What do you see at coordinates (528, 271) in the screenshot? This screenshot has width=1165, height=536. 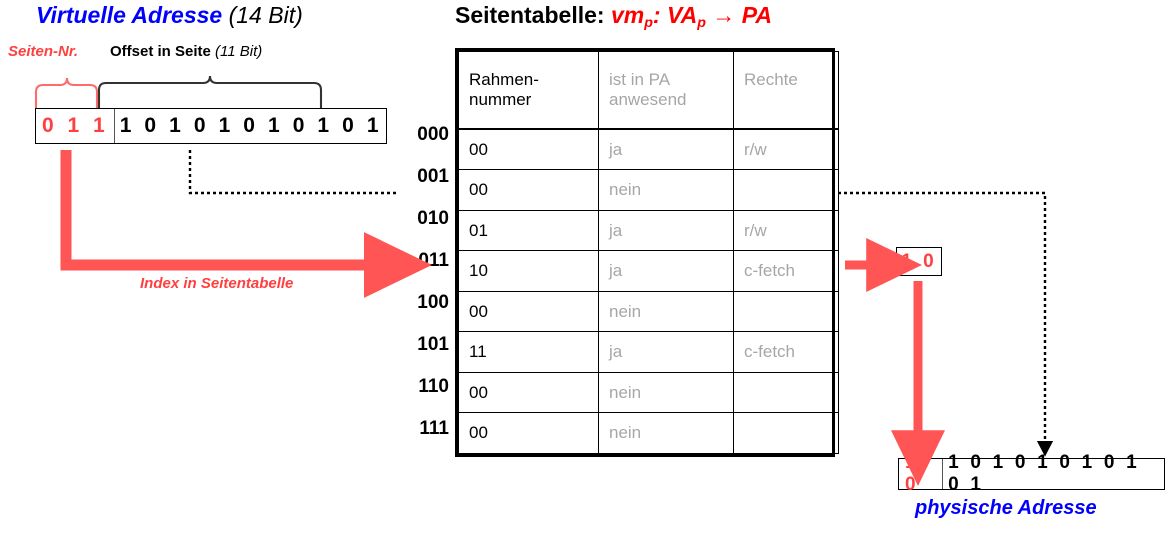 I see `page-table-cell: 10` at bounding box center [528, 271].